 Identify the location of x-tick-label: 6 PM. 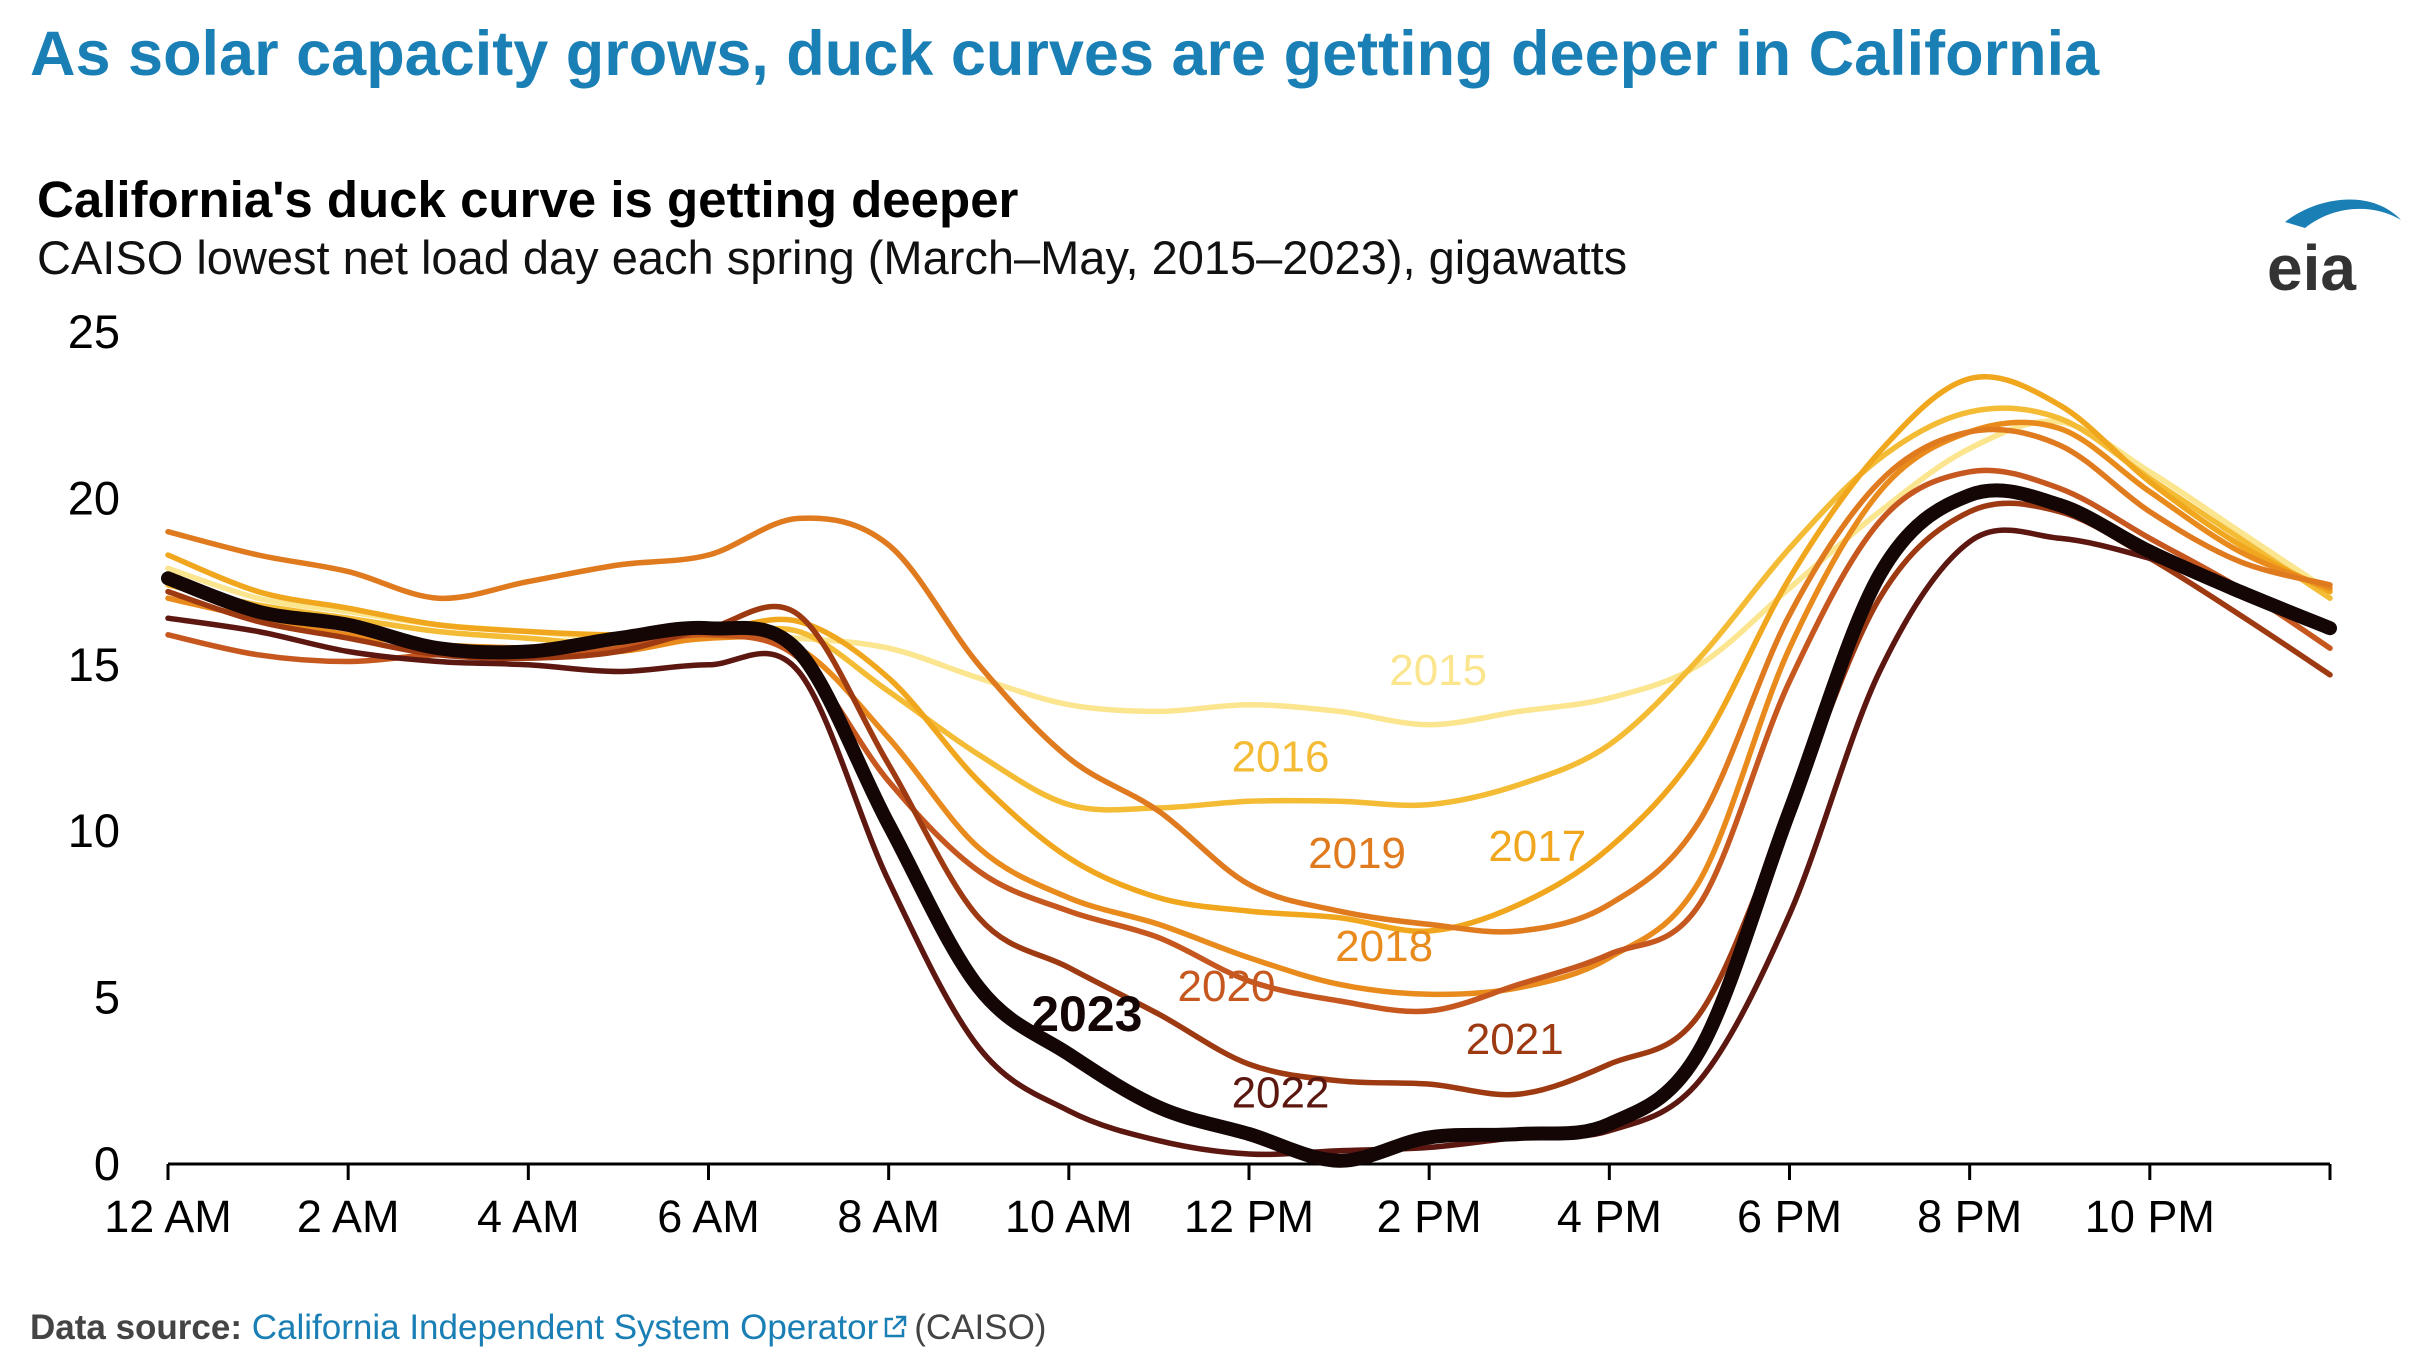
(1789, 1216).